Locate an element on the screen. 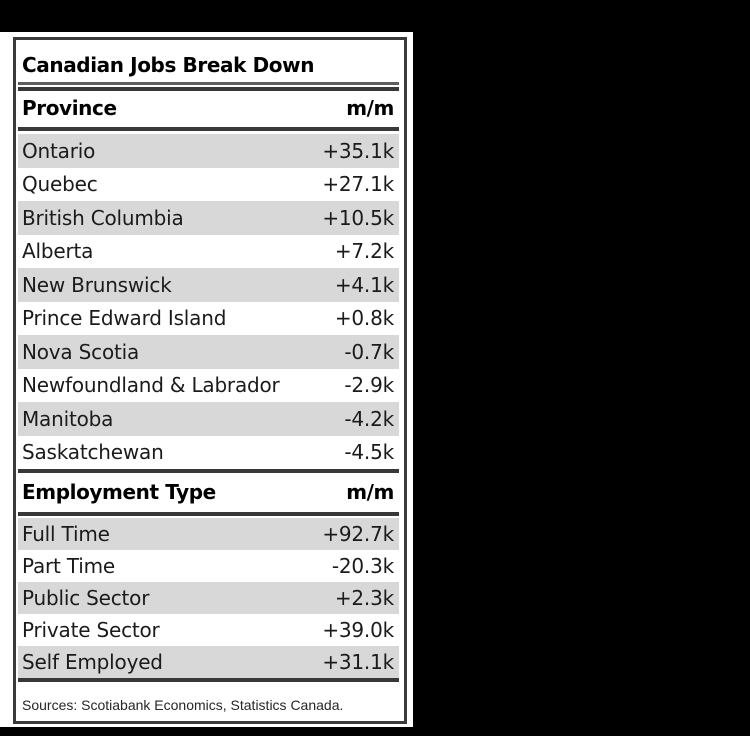 The width and height of the screenshot is (750, 736). row-value: +27.1k is located at coordinates (358, 184).